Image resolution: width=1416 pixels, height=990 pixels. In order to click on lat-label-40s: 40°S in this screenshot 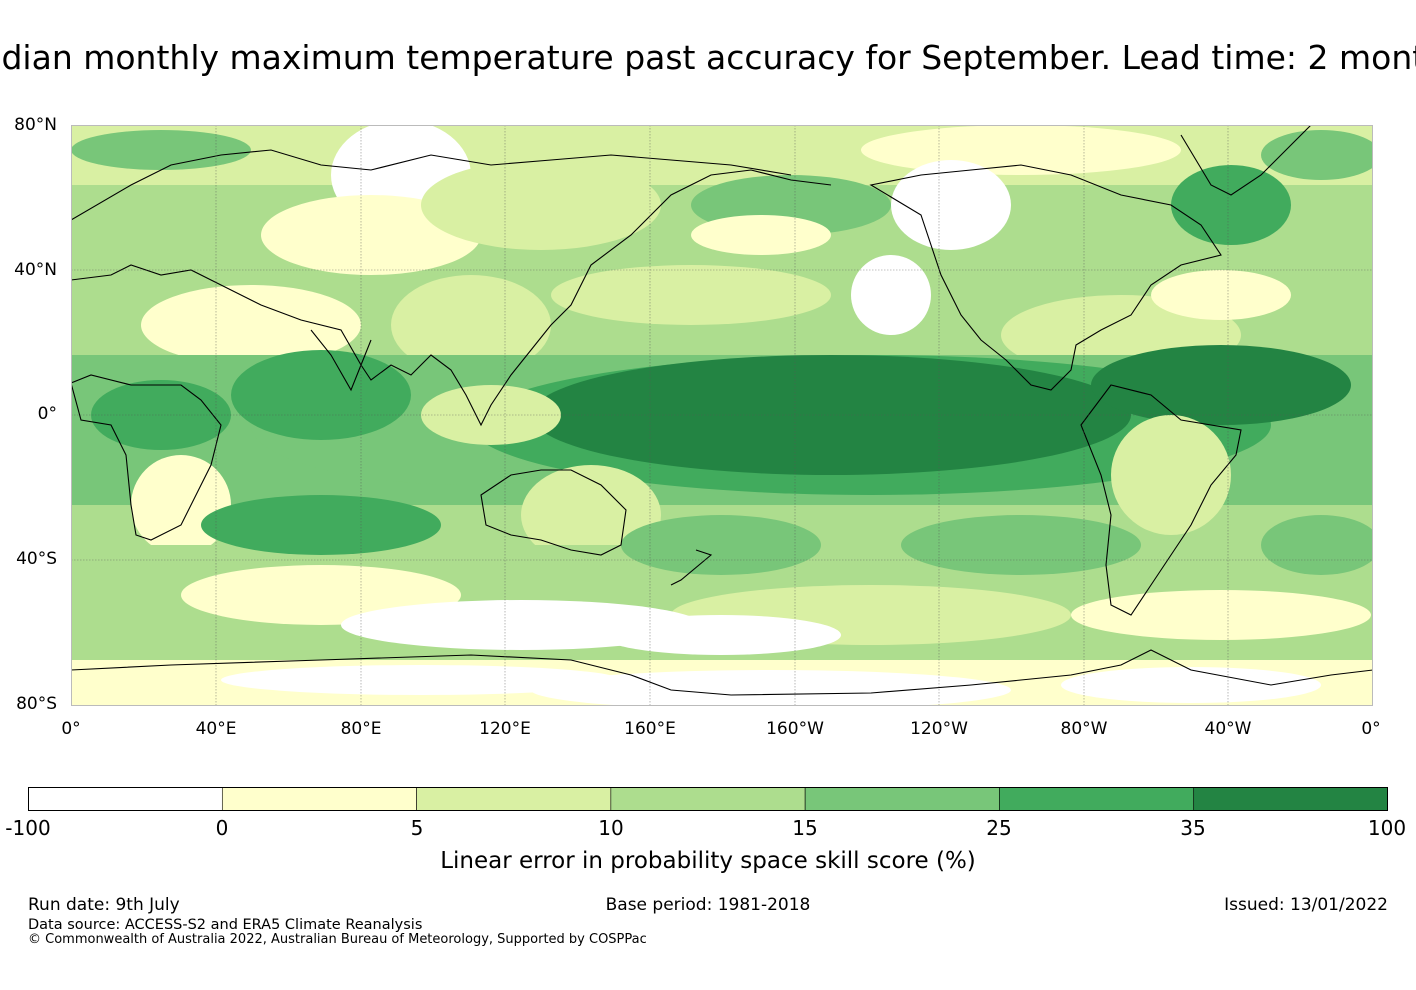, I will do `click(36, 559)`.